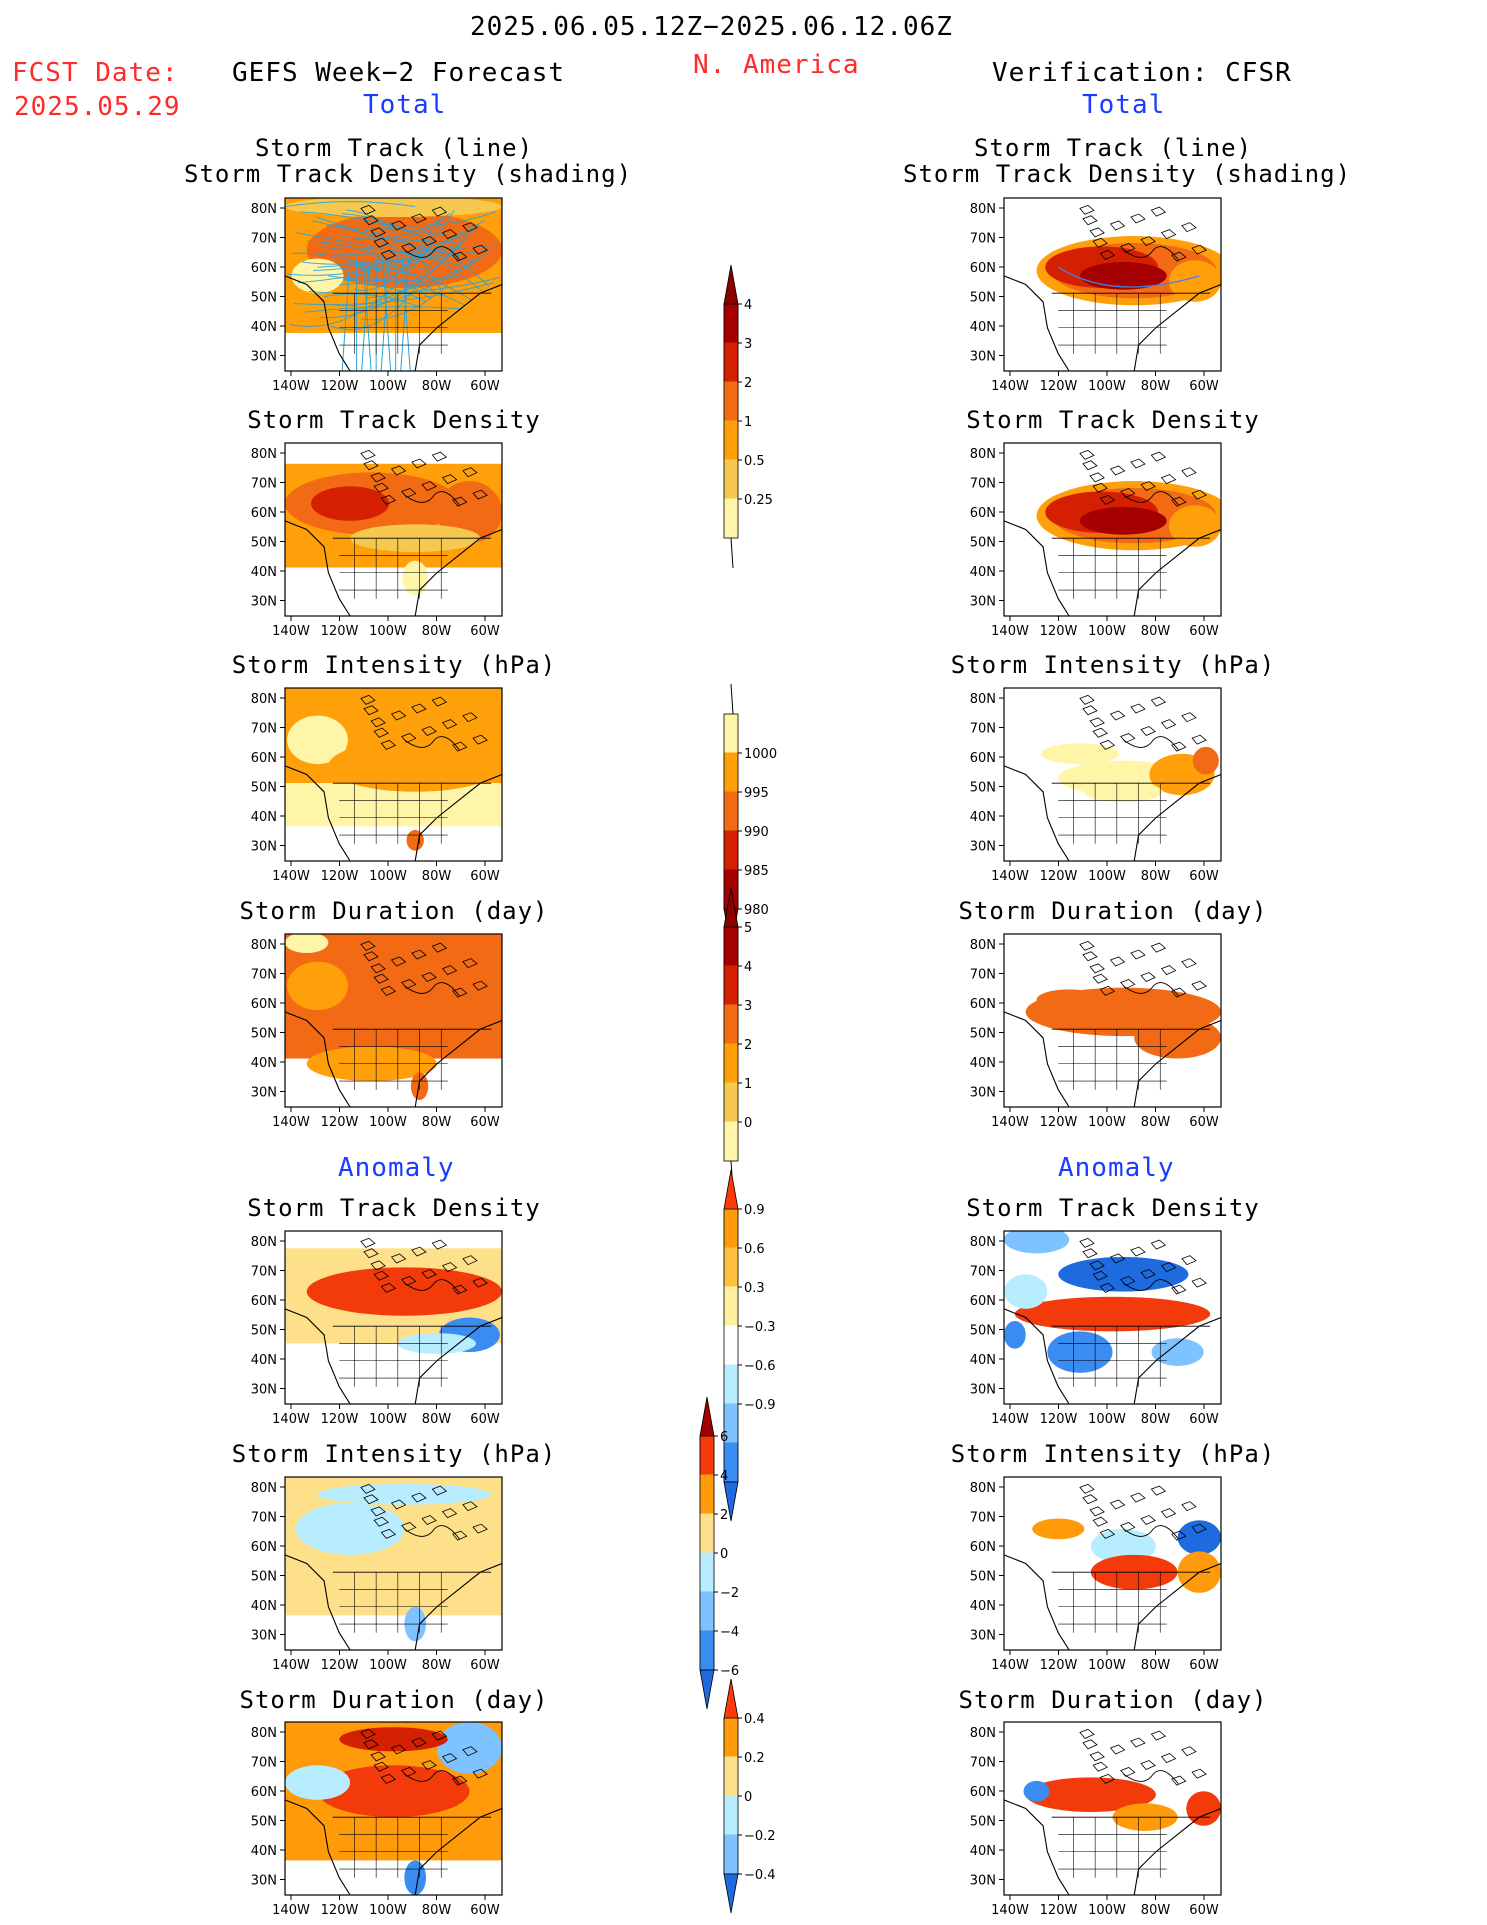 The height and width of the screenshot is (1925, 1487). I want to click on colorbar-label: −0.6, so click(760, 1366).